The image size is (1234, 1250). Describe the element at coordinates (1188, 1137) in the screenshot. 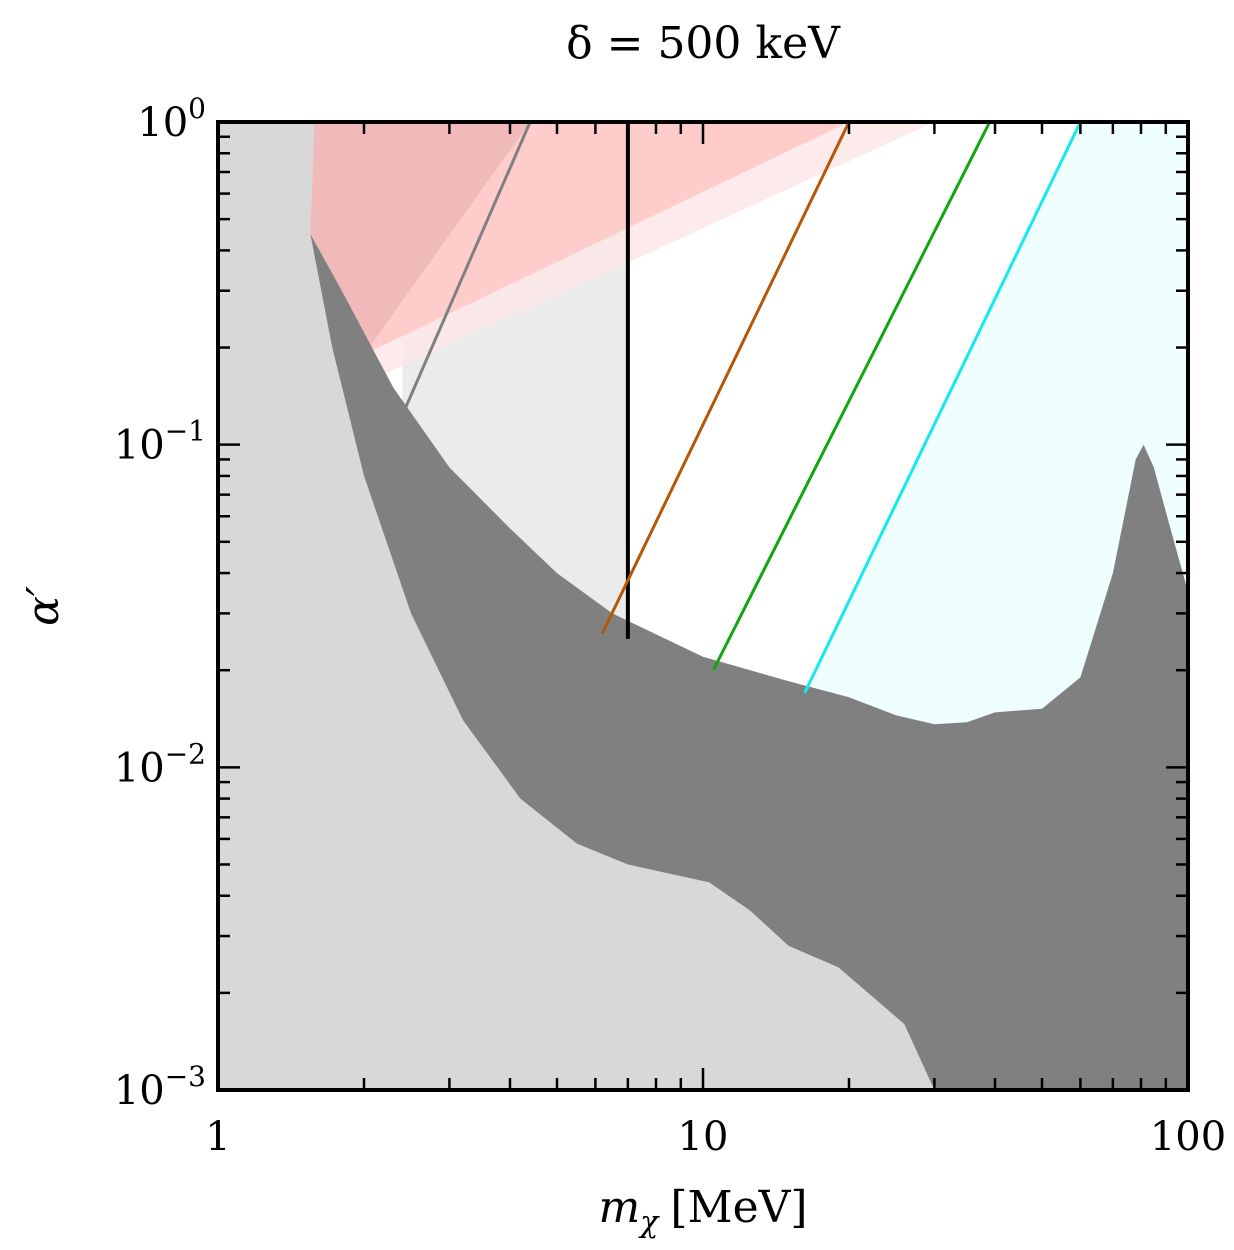

I see `x-tick-label: 100` at that location.